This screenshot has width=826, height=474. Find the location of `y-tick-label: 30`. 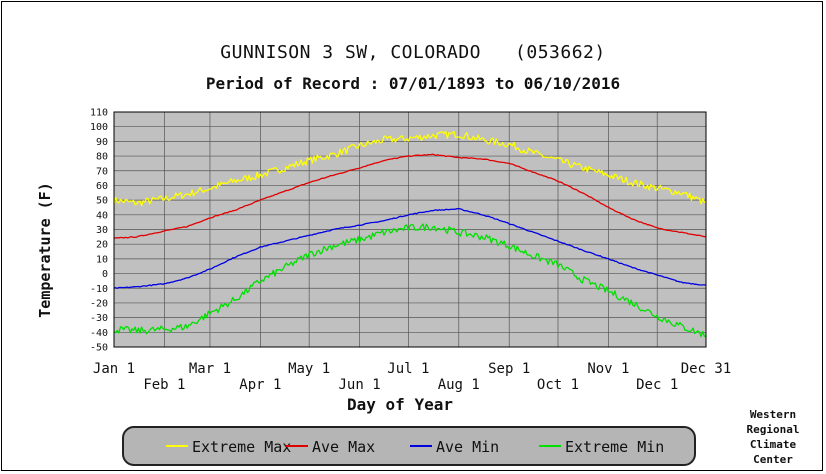

y-tick-label: 30 is located at coordinates (102, 230).